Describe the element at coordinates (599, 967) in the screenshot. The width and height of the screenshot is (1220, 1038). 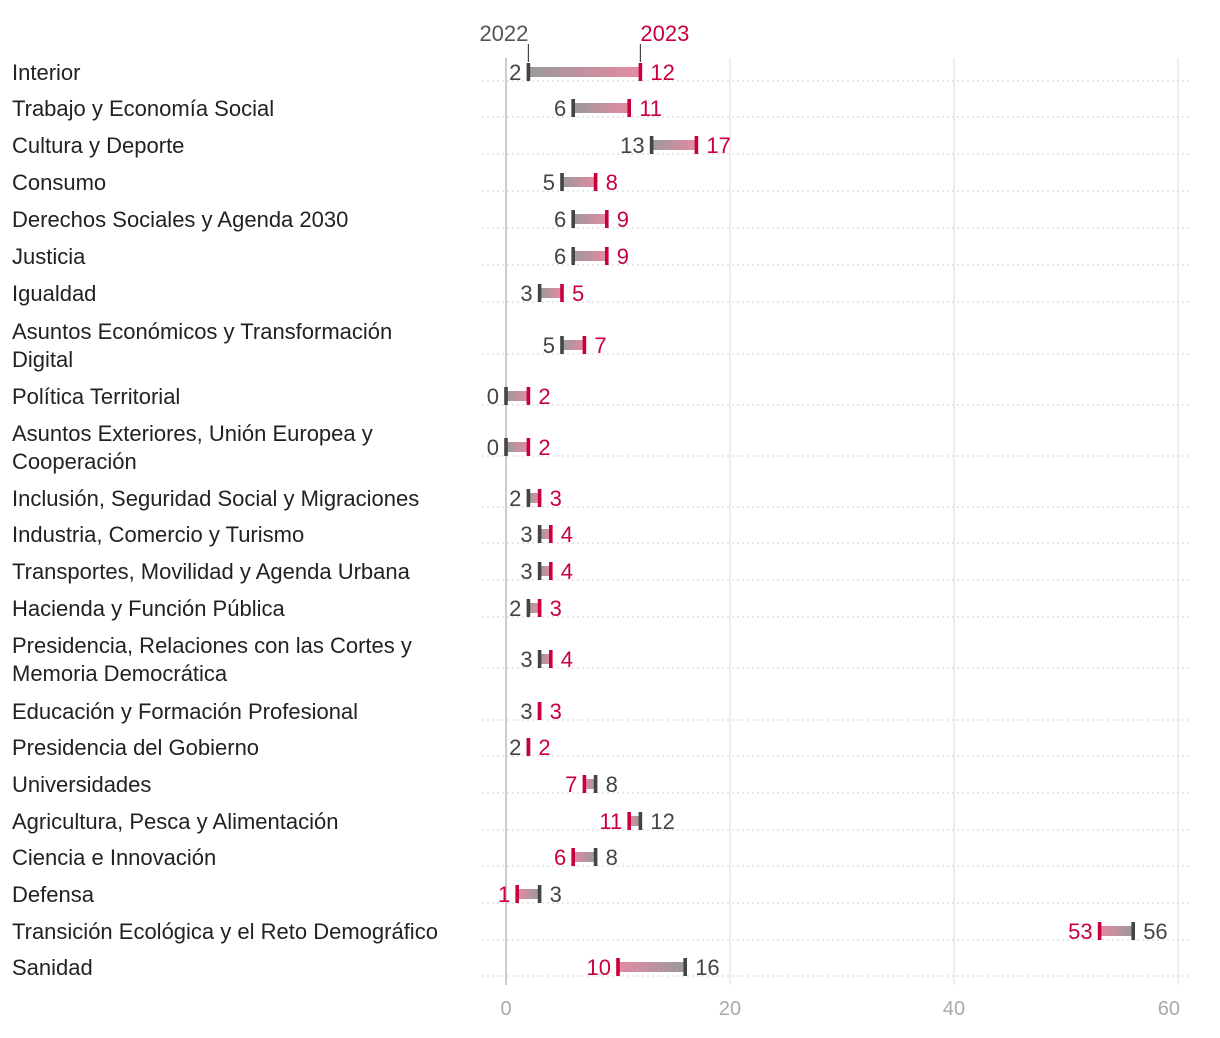
I see `value-label-2023: 10` at that location.